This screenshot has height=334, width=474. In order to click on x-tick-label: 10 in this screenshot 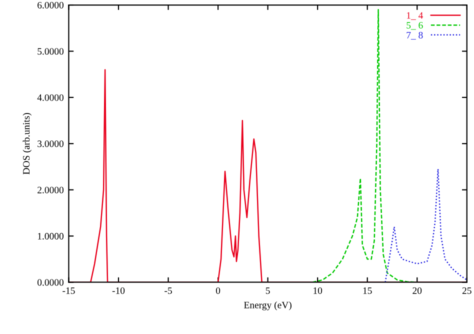, I will do `click(318, 290)`.